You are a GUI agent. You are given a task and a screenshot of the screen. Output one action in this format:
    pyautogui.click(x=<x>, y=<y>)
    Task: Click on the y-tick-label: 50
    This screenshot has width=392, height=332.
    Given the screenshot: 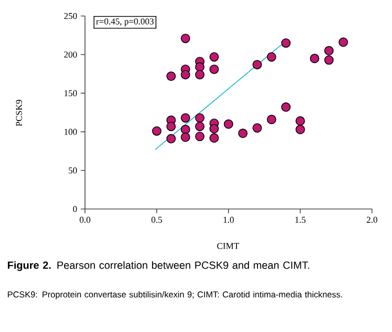 What is the action you would take?
    pyautogui.click(x=72, y=170)
    